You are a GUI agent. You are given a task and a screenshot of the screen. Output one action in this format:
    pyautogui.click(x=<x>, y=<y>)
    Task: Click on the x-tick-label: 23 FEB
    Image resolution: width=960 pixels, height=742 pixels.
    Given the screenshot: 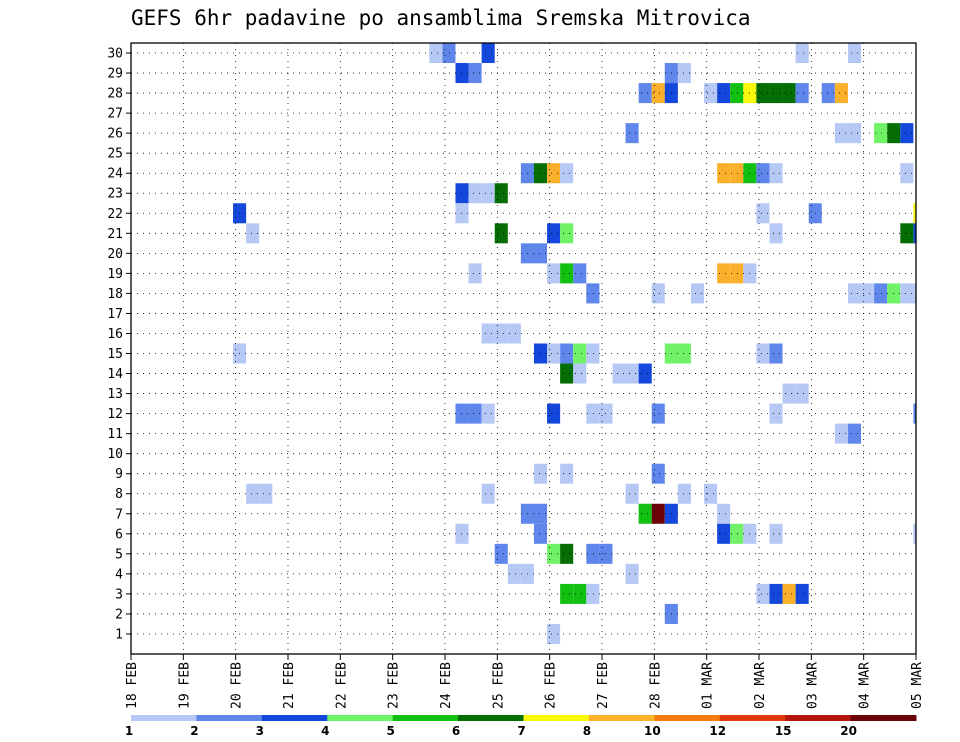 What is the action you would take?
    pyautogui.click(x=394, y=685)
    